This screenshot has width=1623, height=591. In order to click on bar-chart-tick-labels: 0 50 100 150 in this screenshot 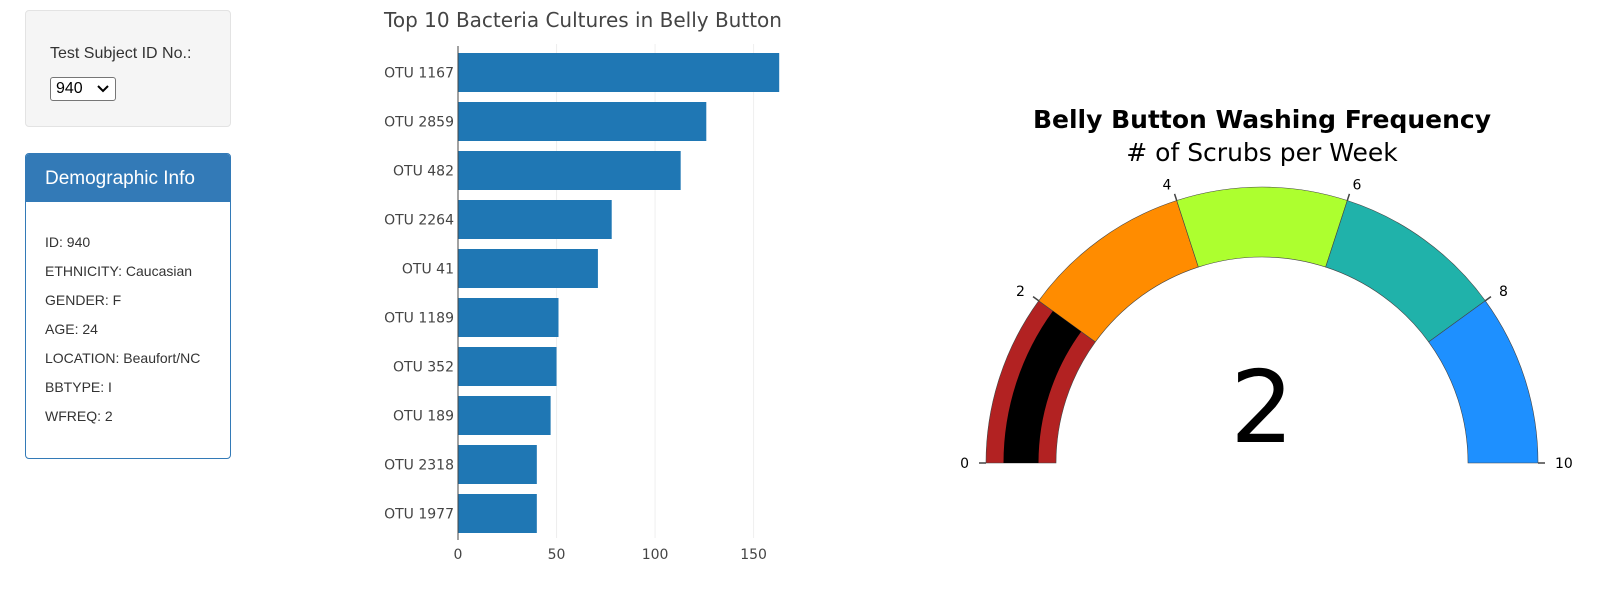, I will do `click(610, 555)`.